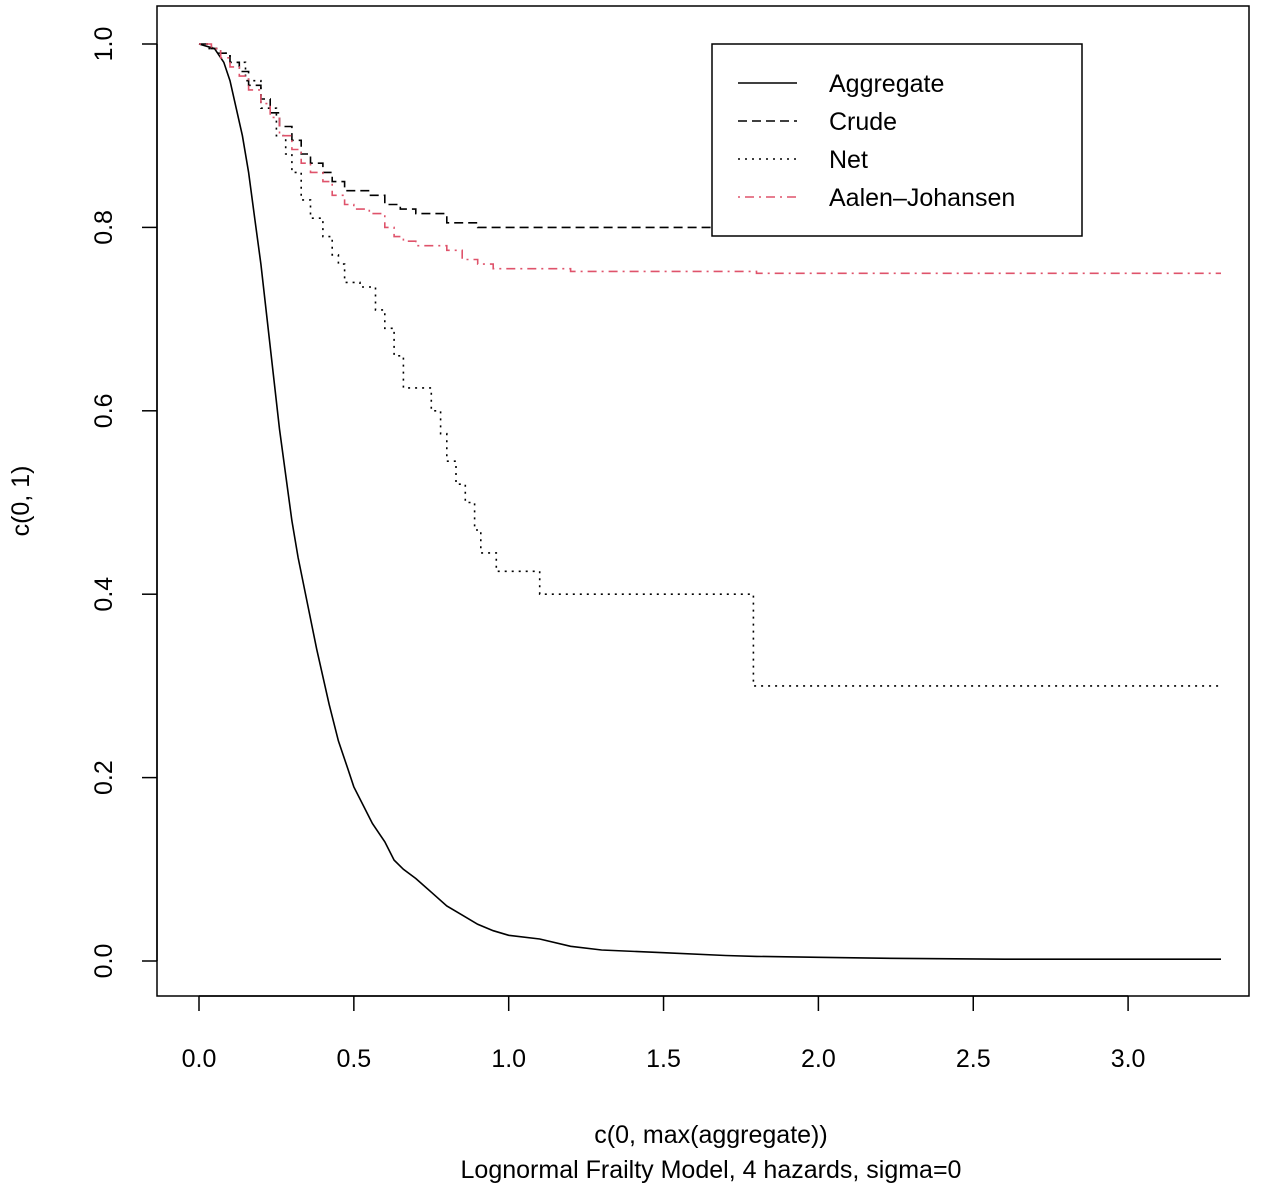 This screenshot has height=1189, width=1271. I want to click on x-axis: 0.0 0.5 1.0 1.5 2.0 2.5 3.0, so click(664, 1034).